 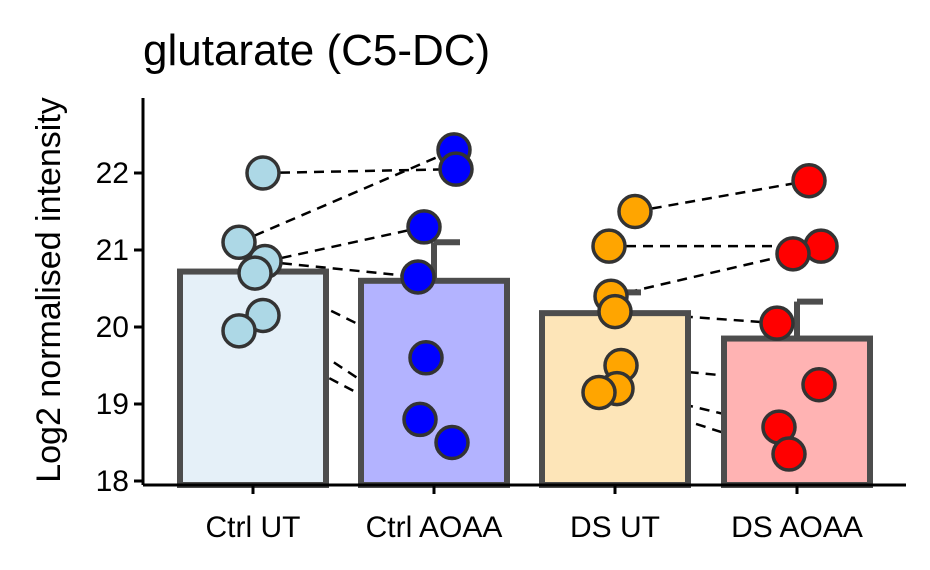 I want to click on y-axis-label: Log2 normalised intensity, so click(x=49, y=290).